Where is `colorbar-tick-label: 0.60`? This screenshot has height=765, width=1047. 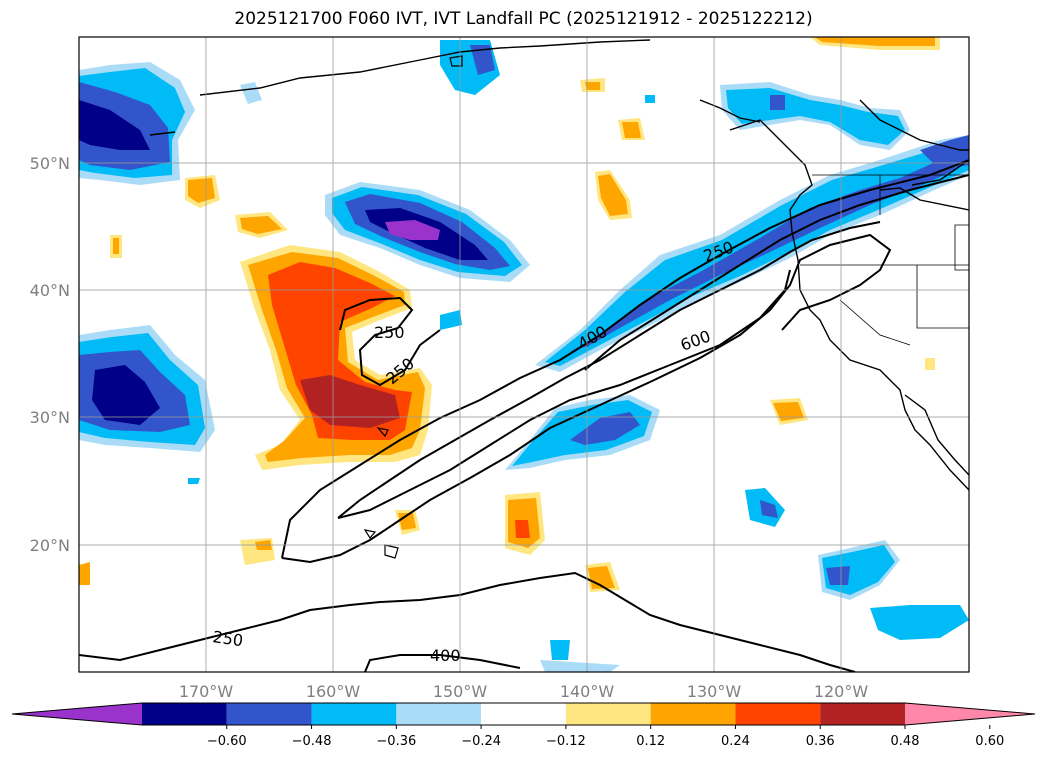
colorbar-tick-label: 0.60 is located at coordinates (989, 741).